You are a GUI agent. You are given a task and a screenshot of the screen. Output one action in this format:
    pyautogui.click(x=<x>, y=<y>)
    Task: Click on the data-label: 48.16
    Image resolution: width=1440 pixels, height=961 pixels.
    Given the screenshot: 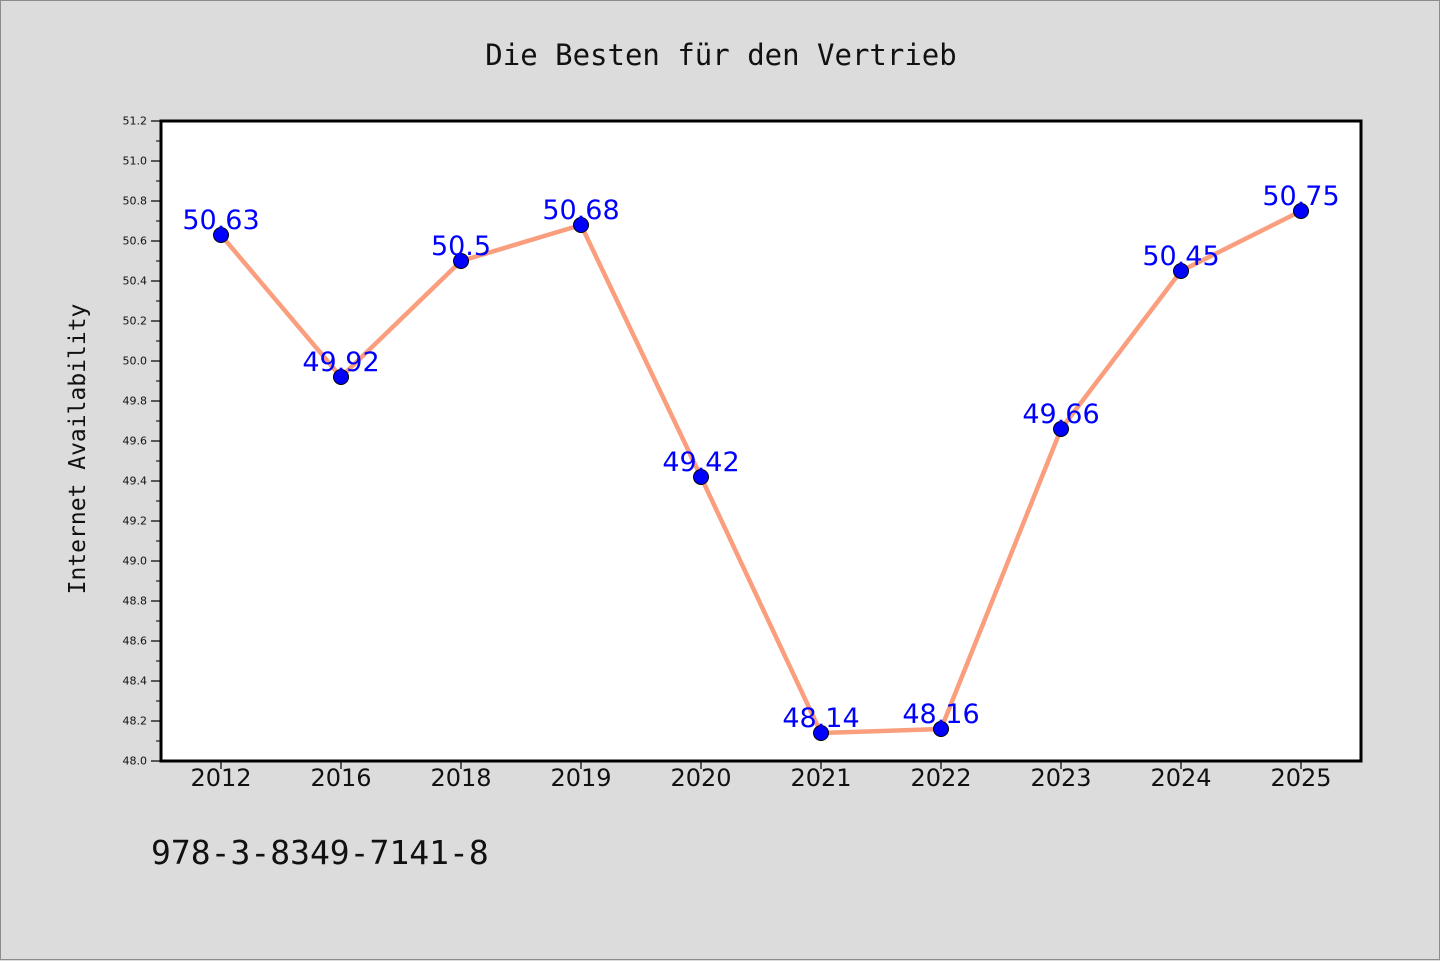 What is the action you would take?
    pyautogui.click(x=940, y=714)
    